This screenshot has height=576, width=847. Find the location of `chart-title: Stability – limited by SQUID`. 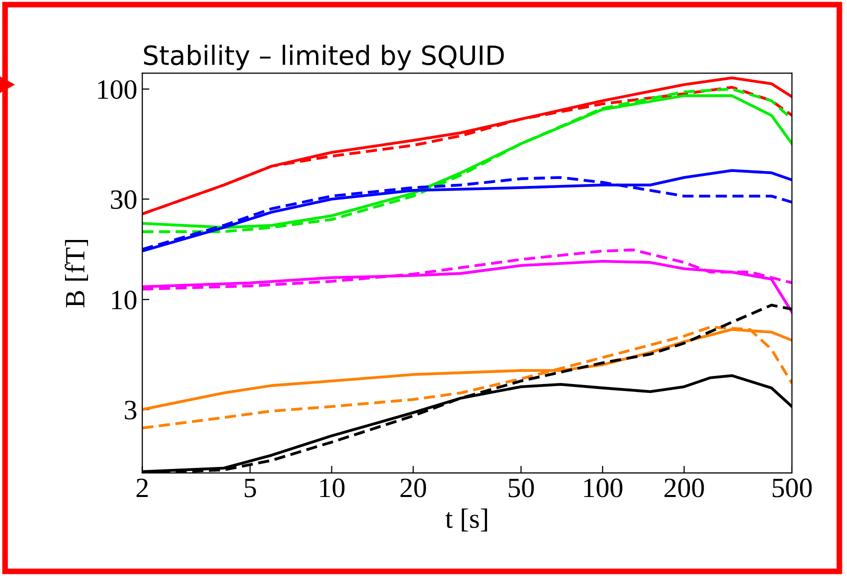

chart-title: Stability – limited by SQUID is located at coordinates (324, 57).